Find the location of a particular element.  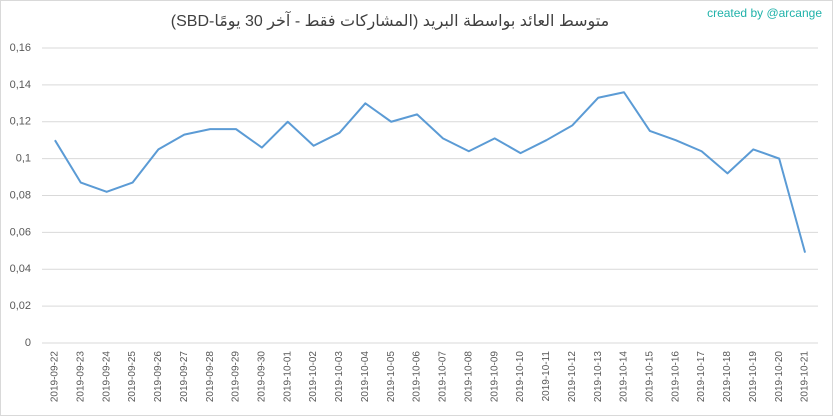

x-tick-label: 2019-10-09 is located at coordinates (494, 377).